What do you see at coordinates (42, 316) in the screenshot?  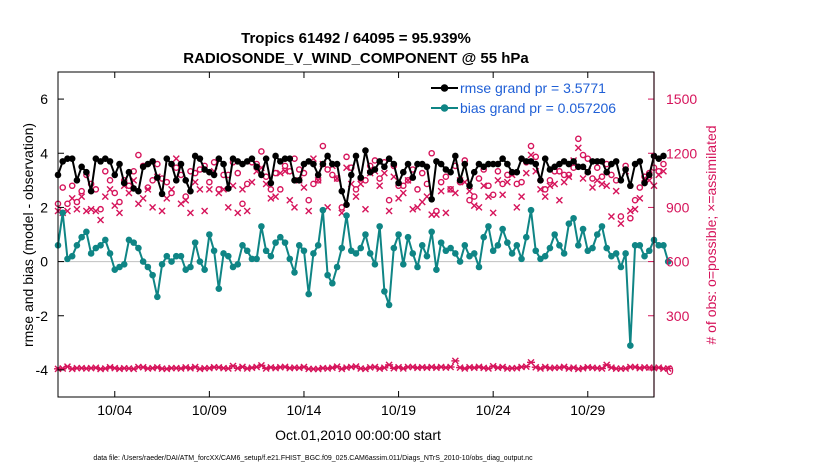 I see `y-tick-label-left: -2` at bounding box center [42, 316].